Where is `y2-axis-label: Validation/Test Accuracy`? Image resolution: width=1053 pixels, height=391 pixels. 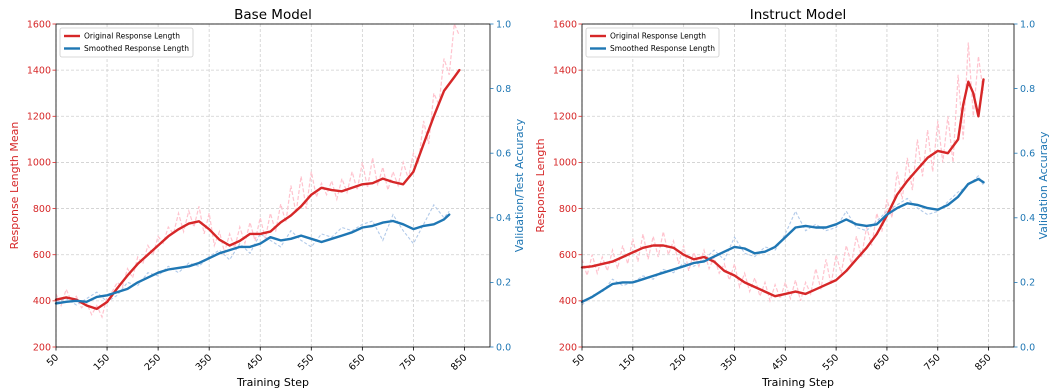
y2-axis-label: Validation/Test Accuracy is located at coordinates (519, 185).